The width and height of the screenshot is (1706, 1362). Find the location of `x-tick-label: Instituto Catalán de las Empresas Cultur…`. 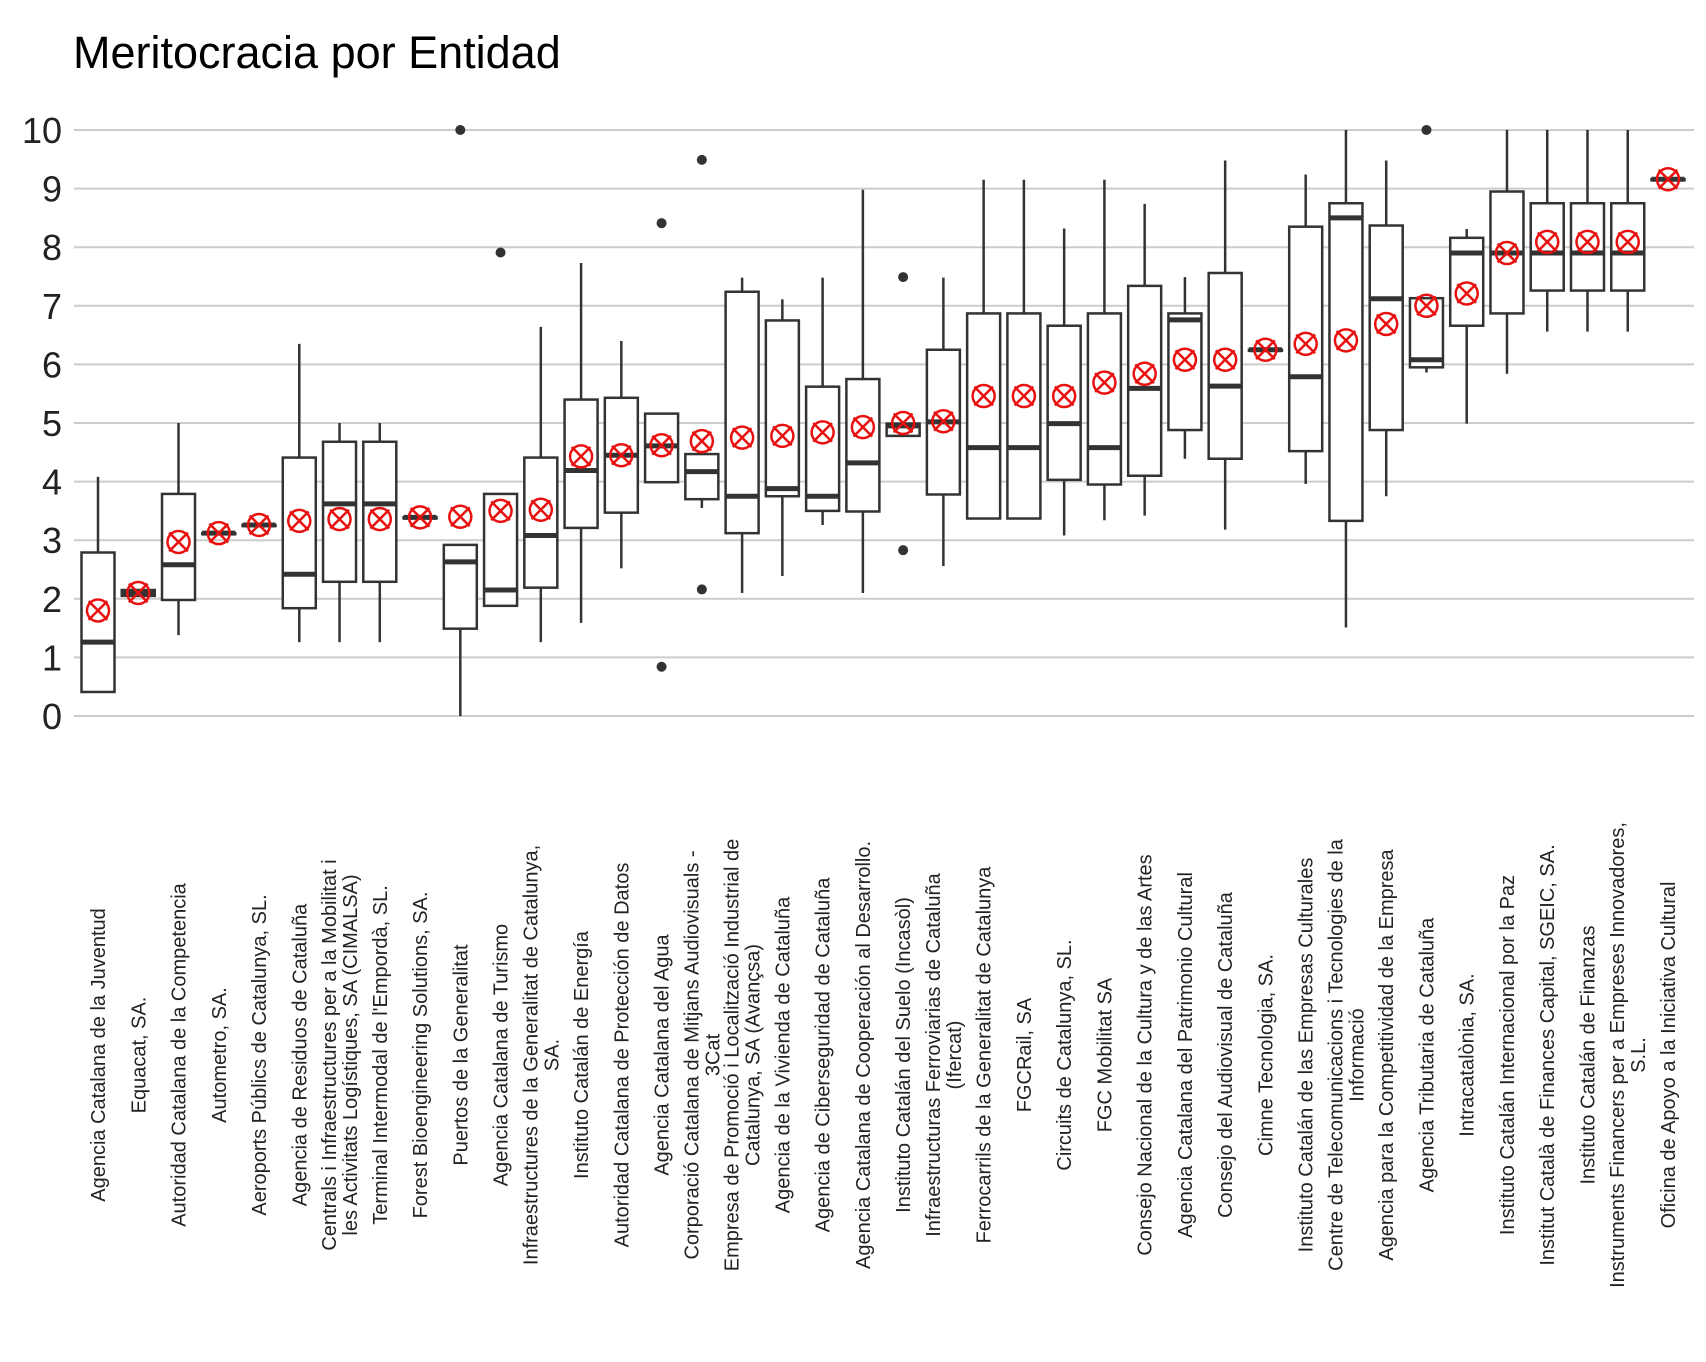

x-tick-label: Instituto Catalán de las Empresas Cultur… is located at coordinates (1307, 1055).